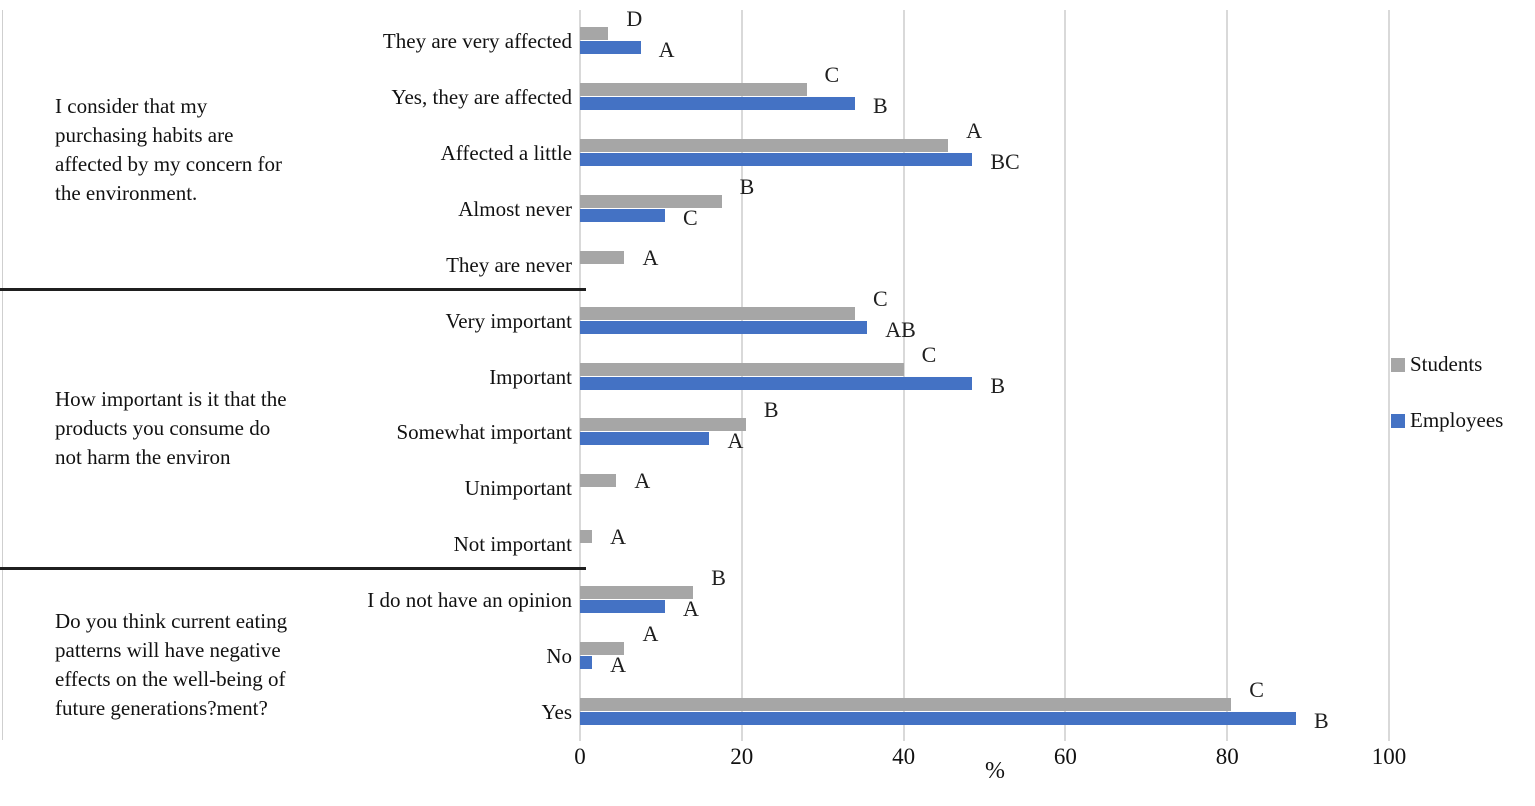 The width and height of the screenshot is (1535, 806). Describe the element at coordinates (509, 264) in the screenshot. I see `category-label: They are never` at that location.